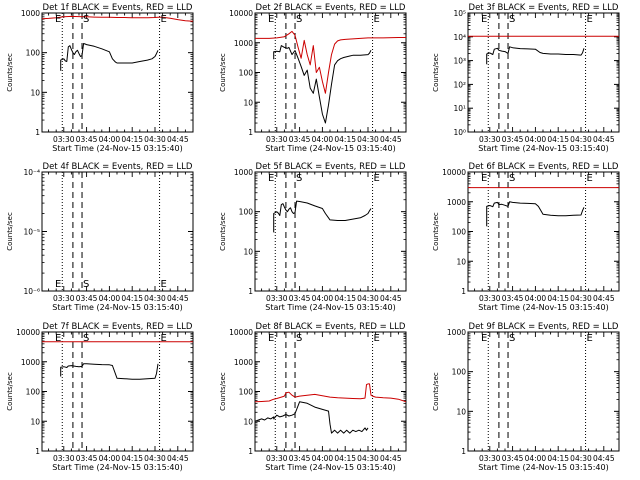 This screenshot has width=640, height=480. Describe the element at coordinates (31, 232) in the screenshot. I see `y-tick-label: 10⁻⁵` at that location.